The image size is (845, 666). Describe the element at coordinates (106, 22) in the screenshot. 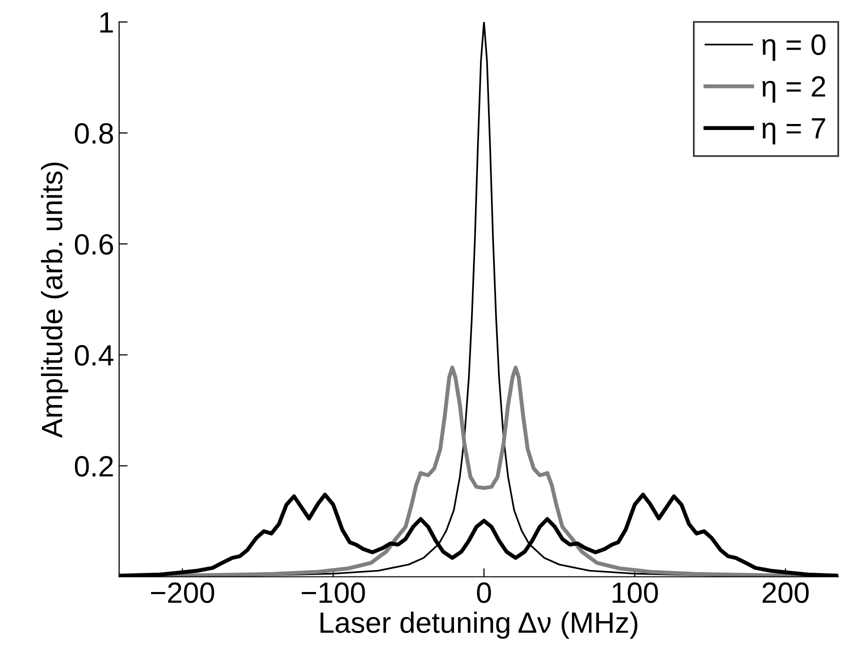

I see `y-tick-label: 1` at that location.